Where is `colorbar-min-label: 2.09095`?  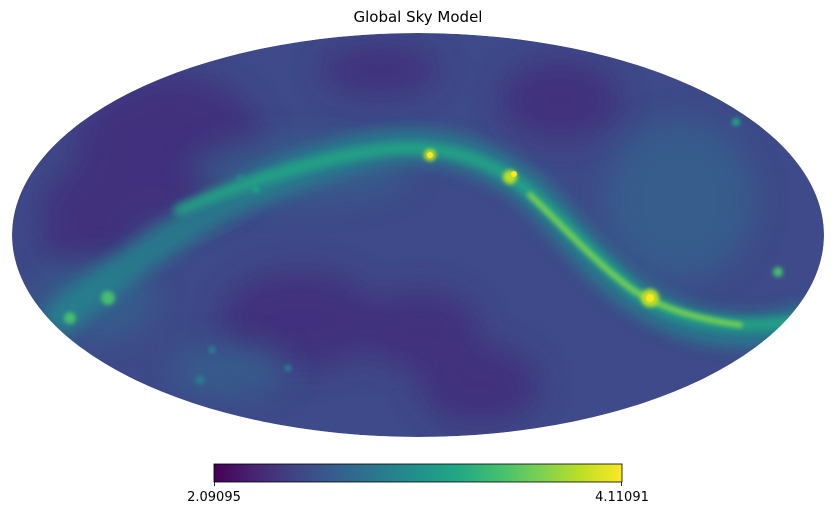 colorbar-min-label: 2.09095 is located at coordinates (214, 497).